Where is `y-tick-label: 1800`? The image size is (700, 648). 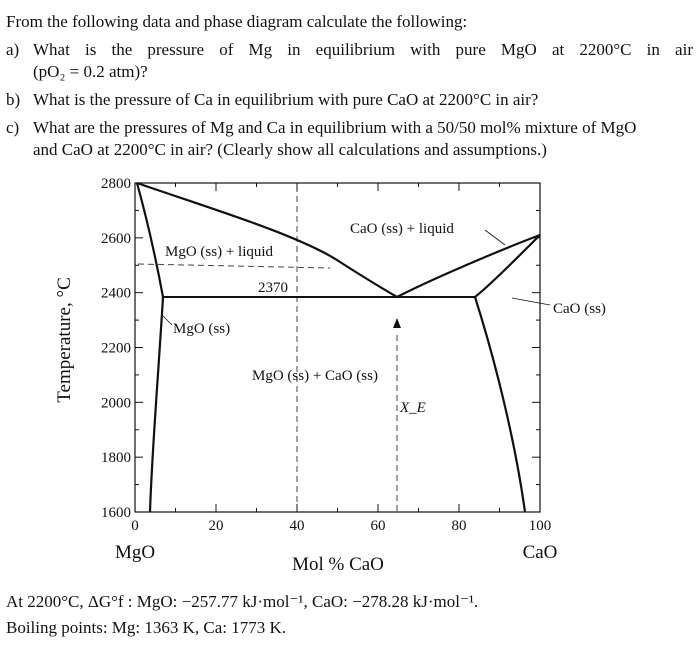 y-tick-label: 1800 is located at coordinates (116, 458).